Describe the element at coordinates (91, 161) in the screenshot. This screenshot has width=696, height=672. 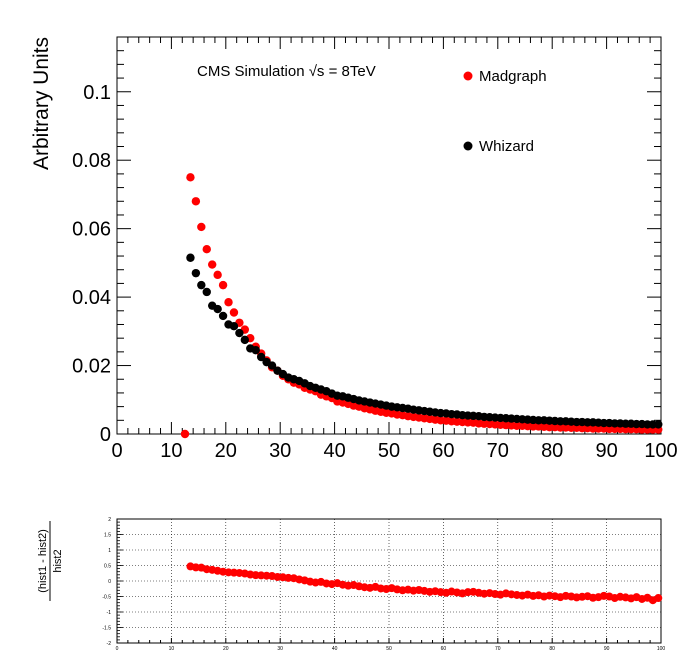
I see `main-y-tick-label: 0.08` at that location.